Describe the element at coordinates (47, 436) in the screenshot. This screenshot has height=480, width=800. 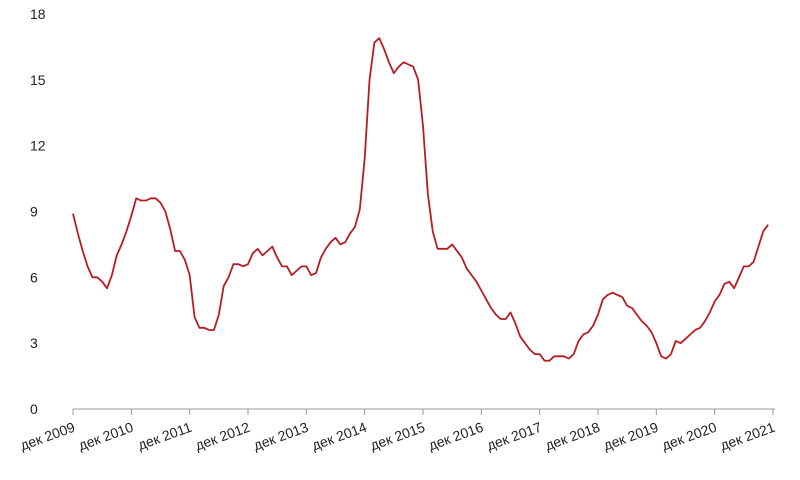
I see `x-tick-label: дек 2009` at that location.